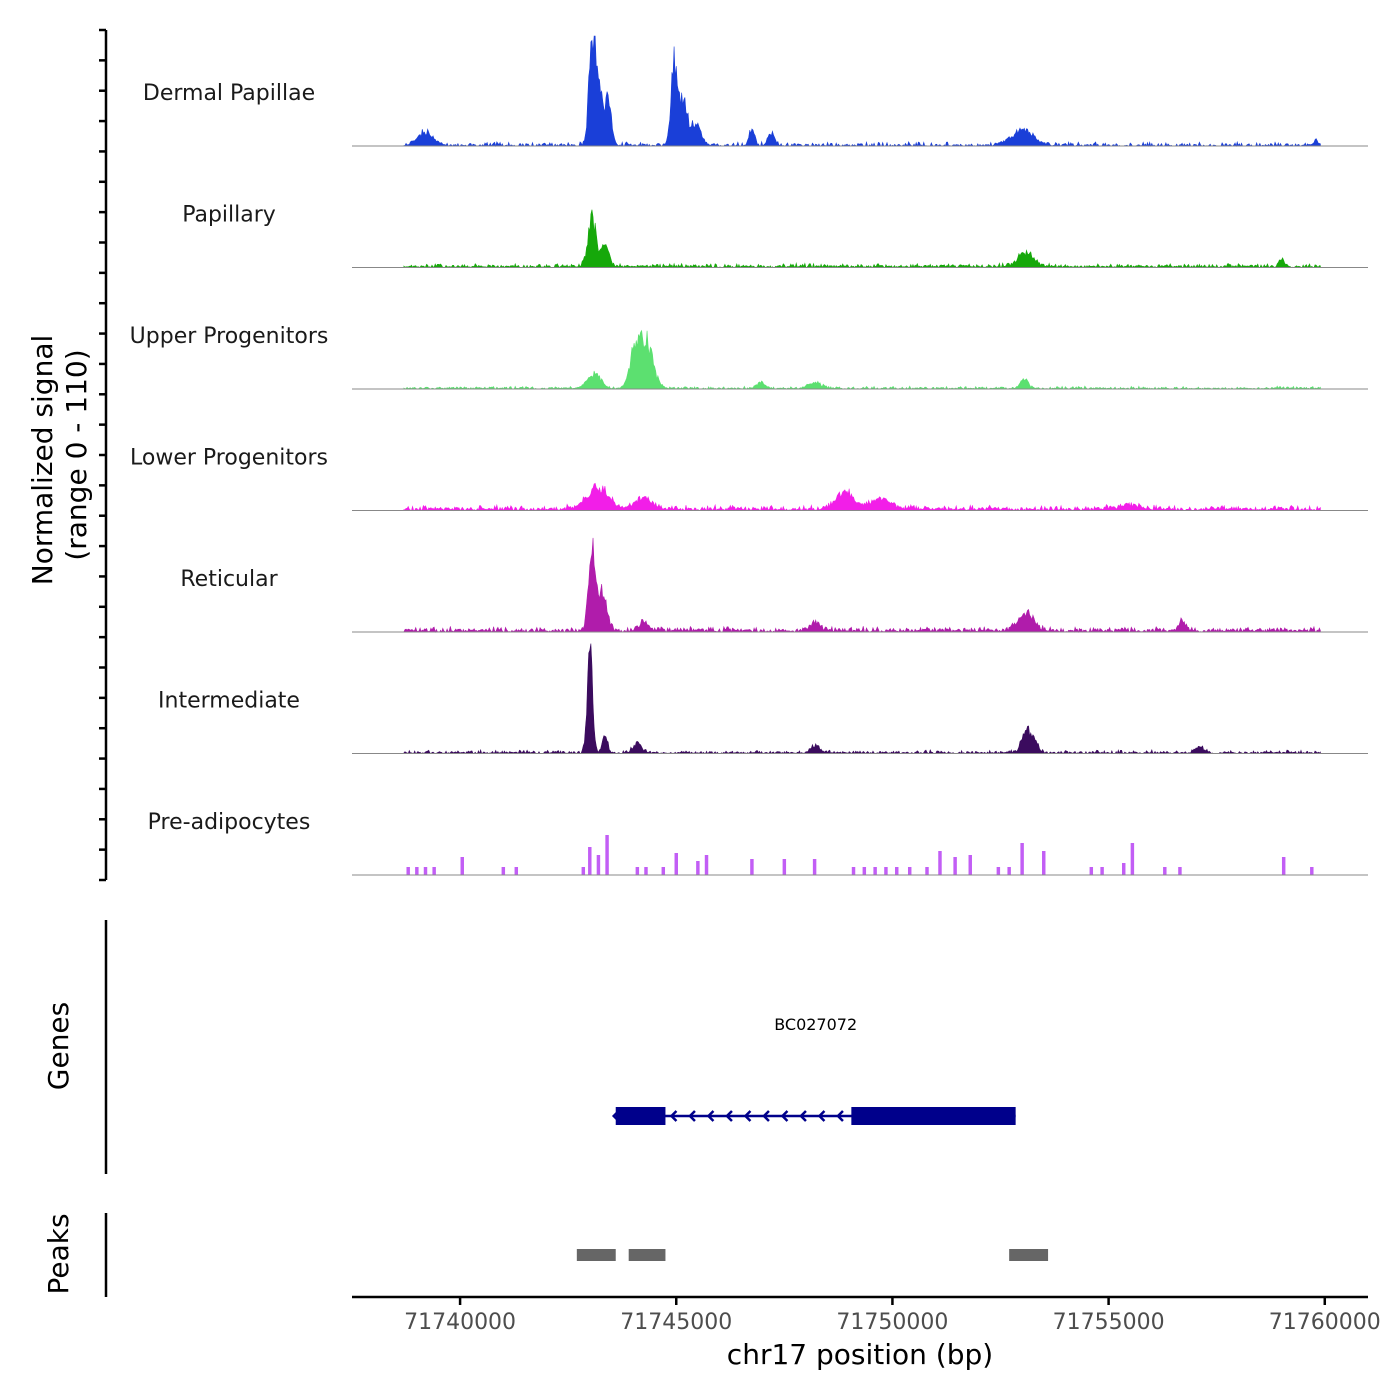 Image resolution: width=1400 pixels, height=1400 pixels. I want to click on x-tick-label: 71740000, so click(460, 1322).